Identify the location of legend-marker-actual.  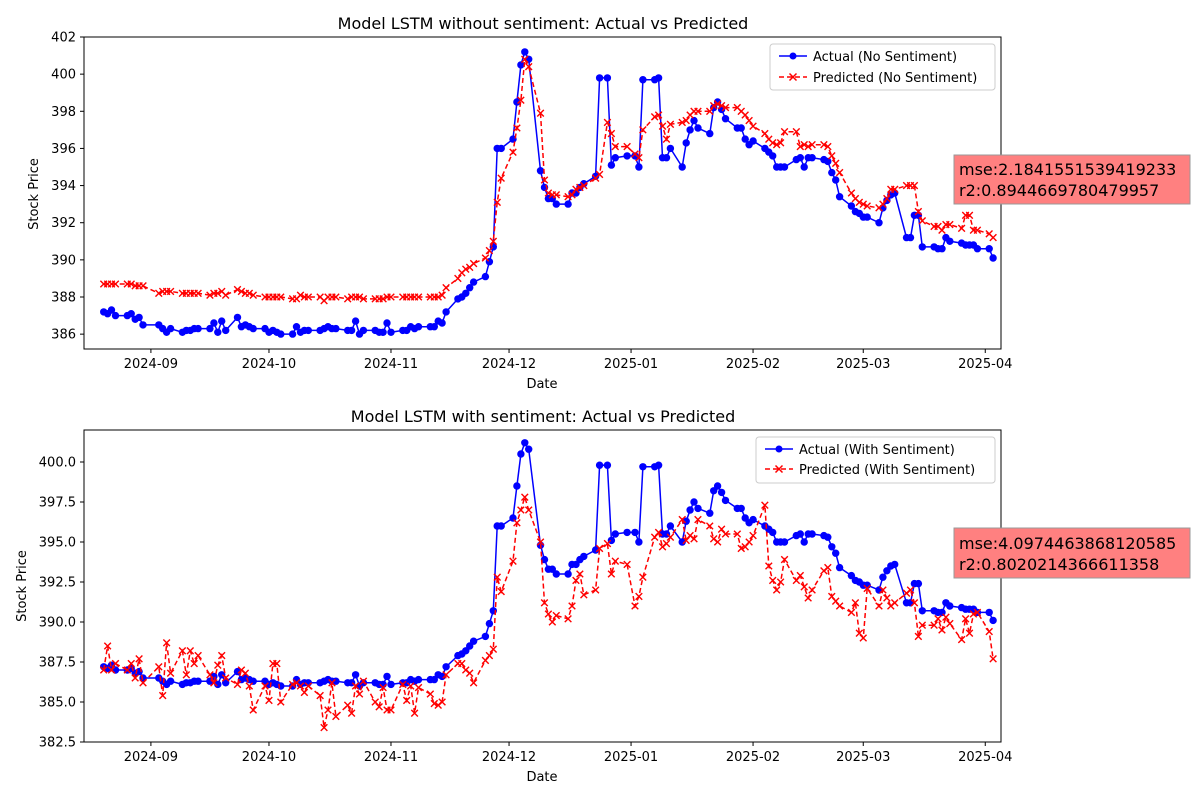
(793, 56).